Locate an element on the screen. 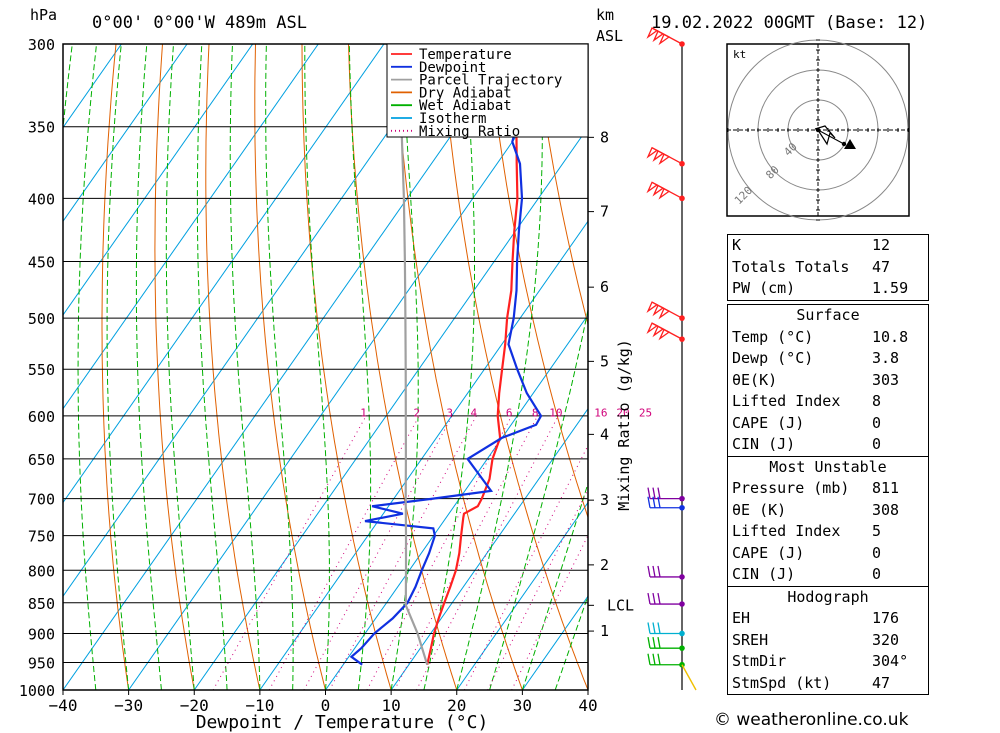  index-row: CAPE (J) 0 is located at coordinates (828, 554).